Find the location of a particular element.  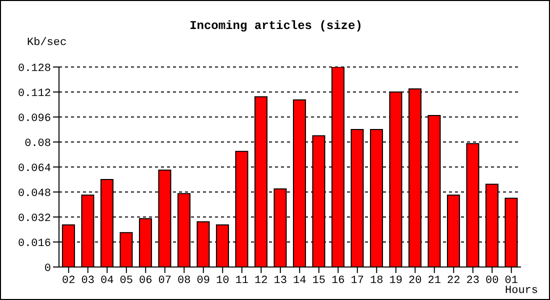

x-tick-label: 02 is located at coordinates (69, 280).